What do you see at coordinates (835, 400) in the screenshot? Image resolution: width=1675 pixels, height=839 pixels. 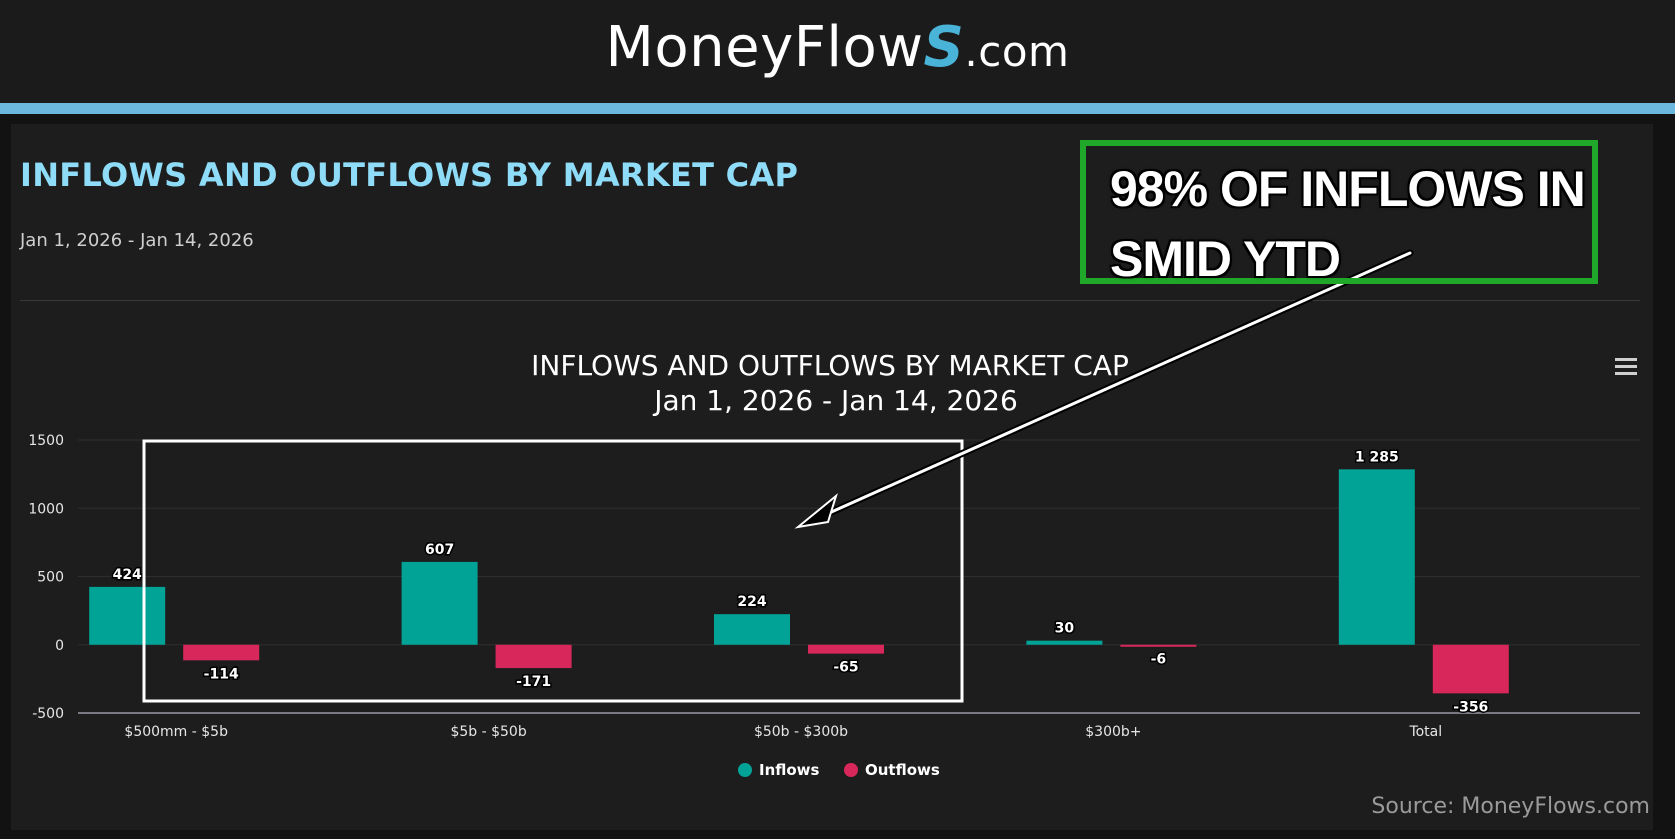 I see `chart-subtitle: Jan 1, 2026 - Jan 14, 2026` at bounding box center [835, 400].